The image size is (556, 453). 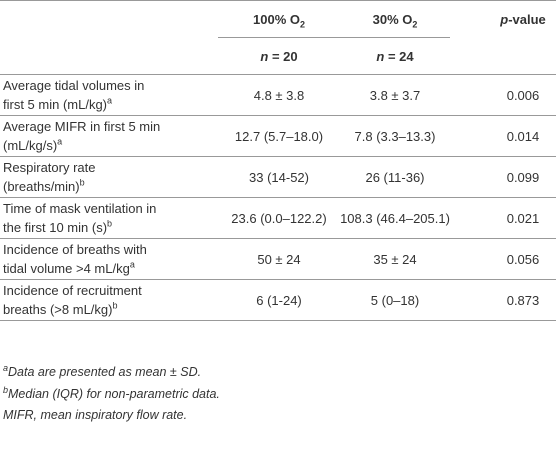 I want to click on cell-value: 12.7 (5.7–18.0), so click(x=279, y=136).